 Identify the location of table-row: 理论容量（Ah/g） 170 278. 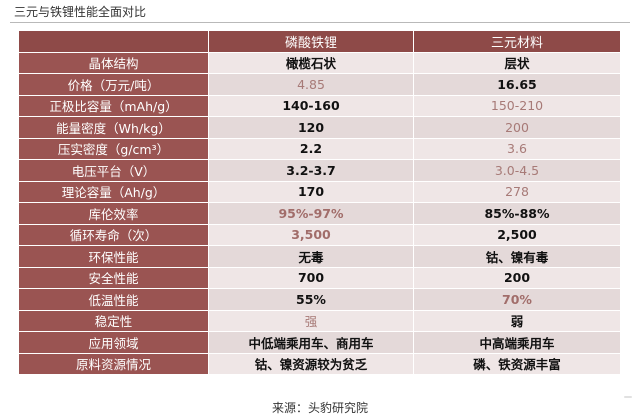
(319, 191).